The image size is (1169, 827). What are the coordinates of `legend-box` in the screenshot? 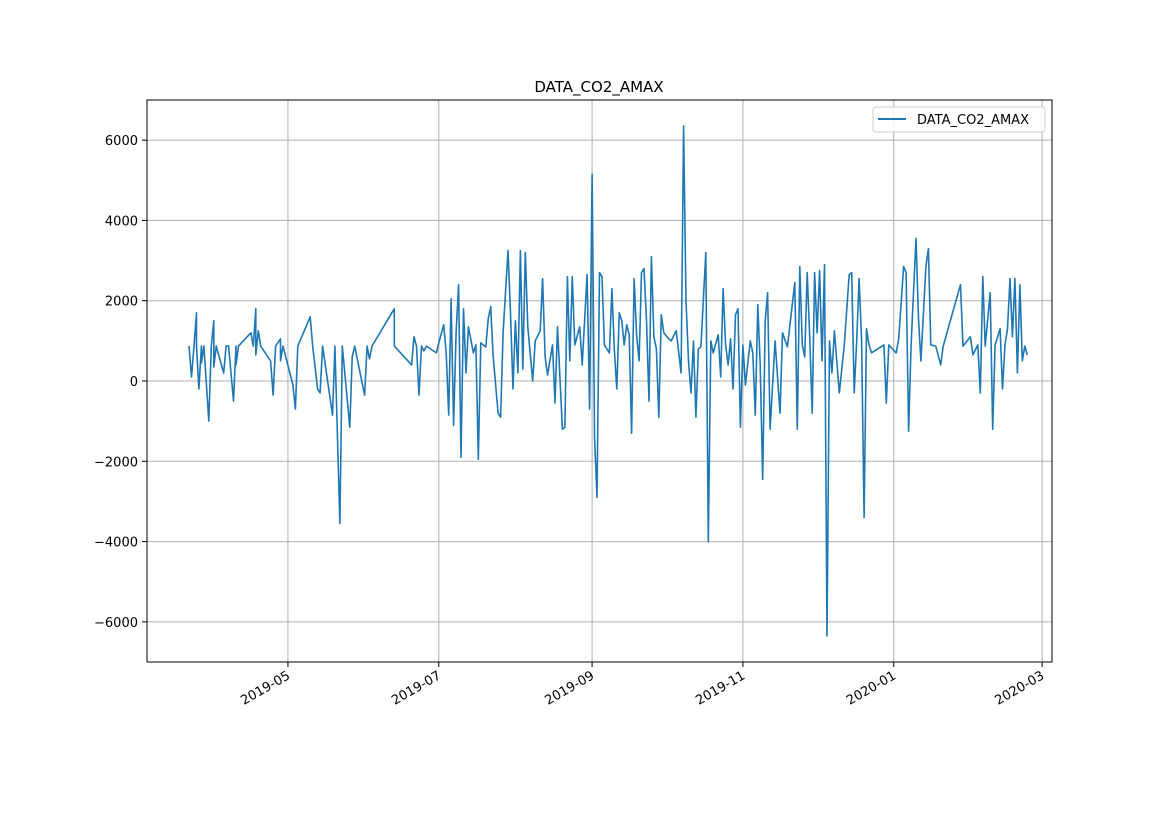 It's located at (959, 119).